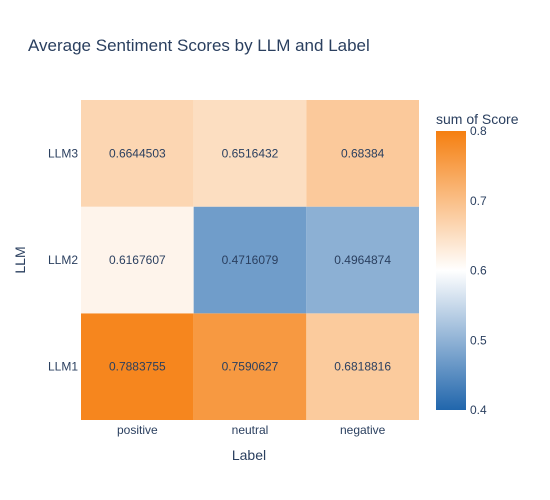  I want to click on y-axis-title: LLM, so click(20, 259).